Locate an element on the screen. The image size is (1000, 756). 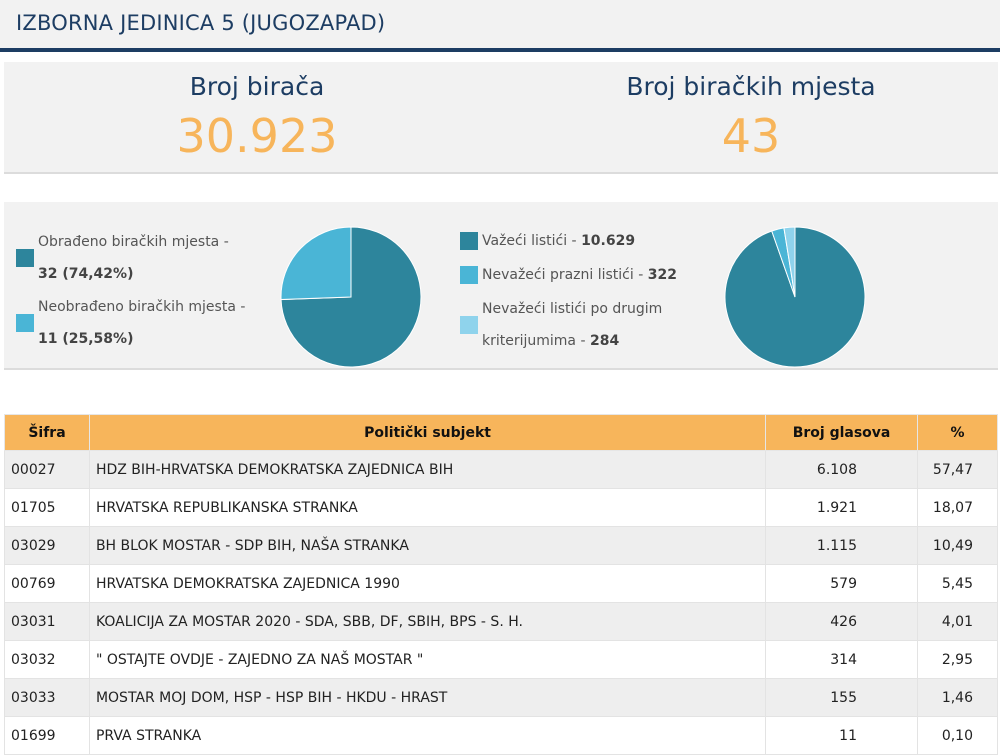
header-party: Politički subjekt is located at coordinates (427, 432).